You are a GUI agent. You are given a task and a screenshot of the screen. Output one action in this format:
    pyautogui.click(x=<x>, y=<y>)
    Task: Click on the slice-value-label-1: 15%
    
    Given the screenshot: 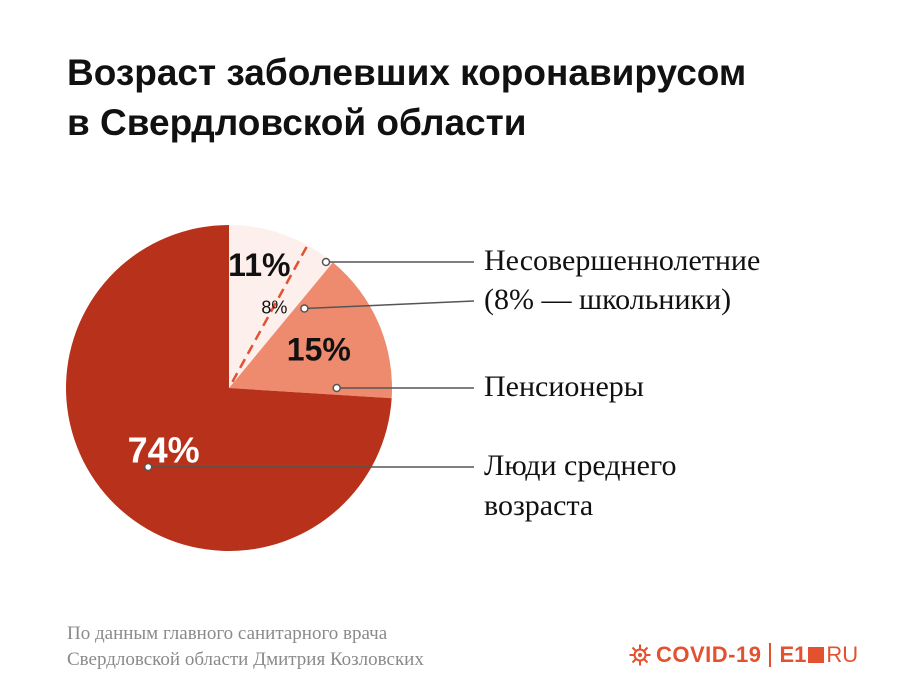 What is the action you would take?
    pyautogui.click(x=319, y=350)
    